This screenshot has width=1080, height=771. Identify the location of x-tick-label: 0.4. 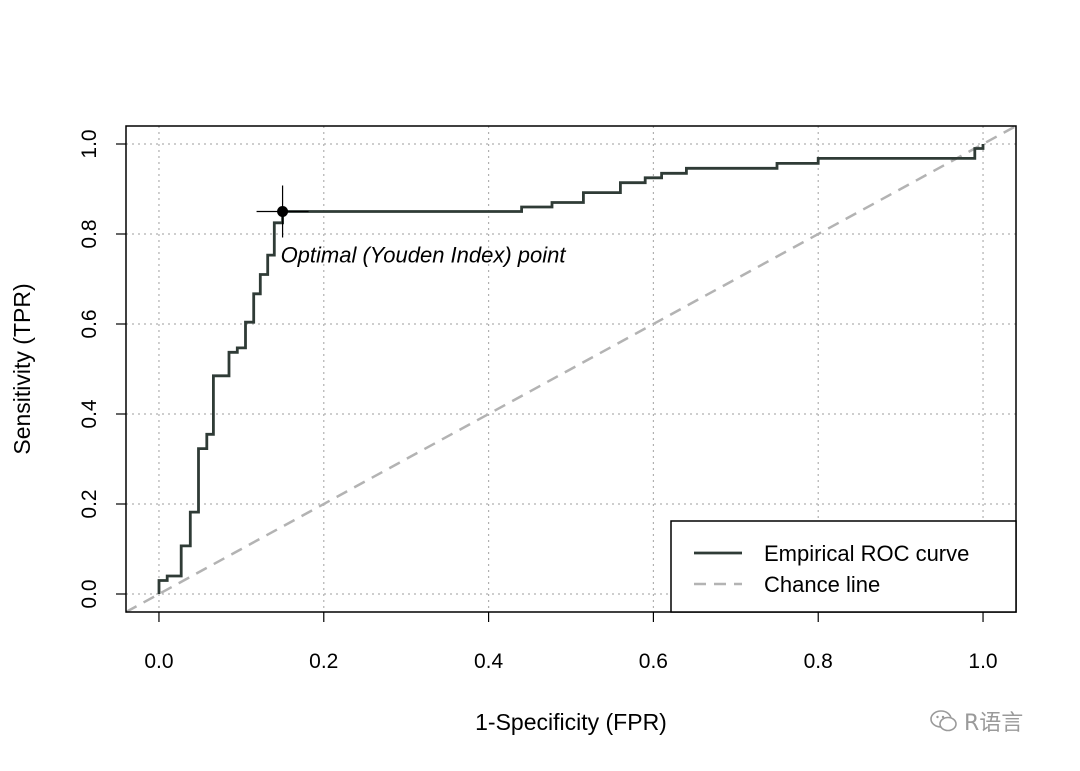
(489, 661).